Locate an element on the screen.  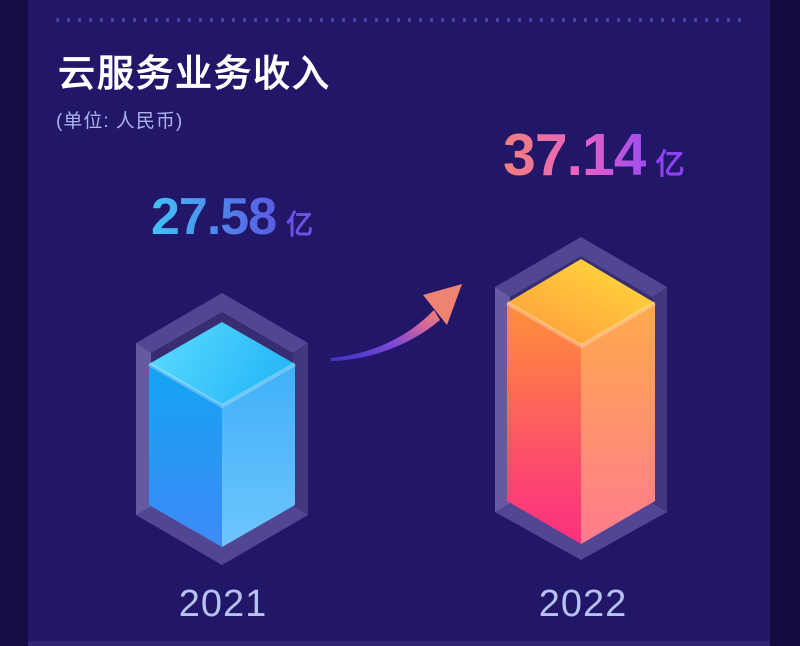
column-2021-left-face is located at coordinates (185, 455).